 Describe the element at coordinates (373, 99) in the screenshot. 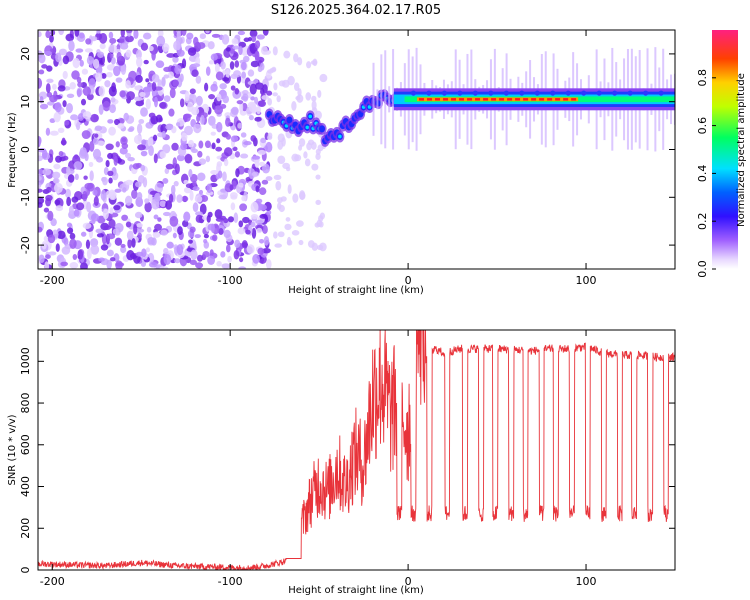

I see `smear-mark` at that location.